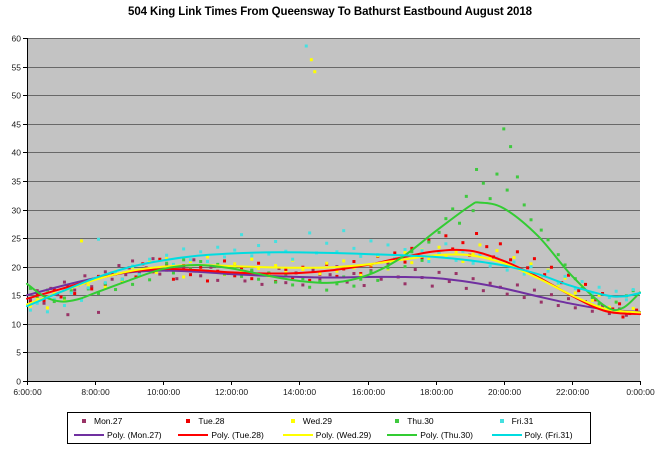 The height and width of the screenshot is (450, 660). What do you see at coordinates (27, 392) in the screenshot?
I see `x-axis-tick-label: 6:00:00` at bounding box center [27, 392].